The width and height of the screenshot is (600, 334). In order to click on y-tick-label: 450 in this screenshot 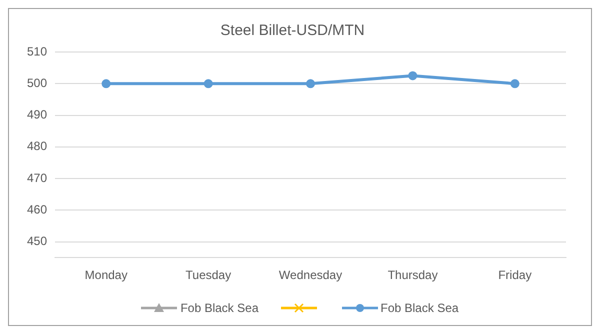, I will do `click(37, 241)`.